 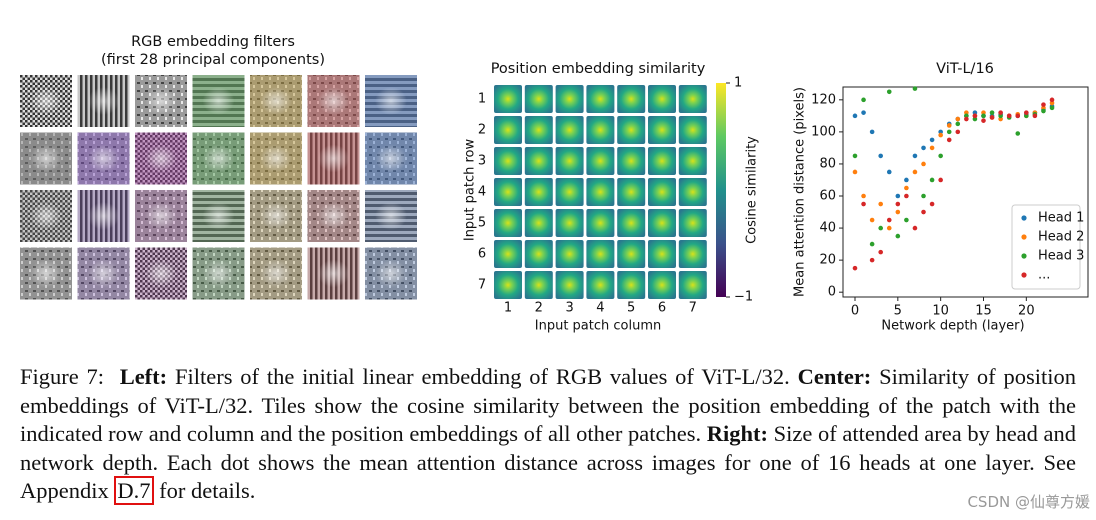 I want to click on x-tick-label: 5, so click(x=898, y=311).